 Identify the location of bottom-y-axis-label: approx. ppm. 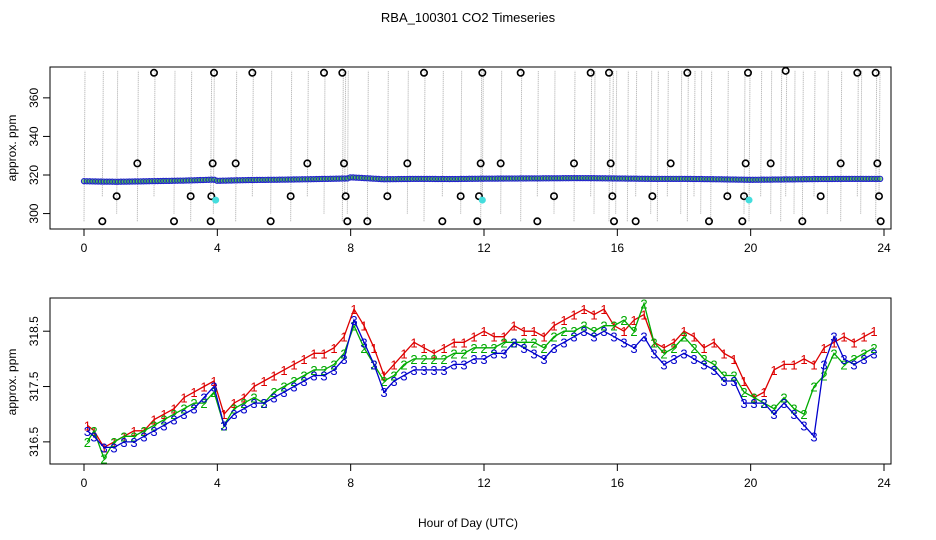
(12, 382).